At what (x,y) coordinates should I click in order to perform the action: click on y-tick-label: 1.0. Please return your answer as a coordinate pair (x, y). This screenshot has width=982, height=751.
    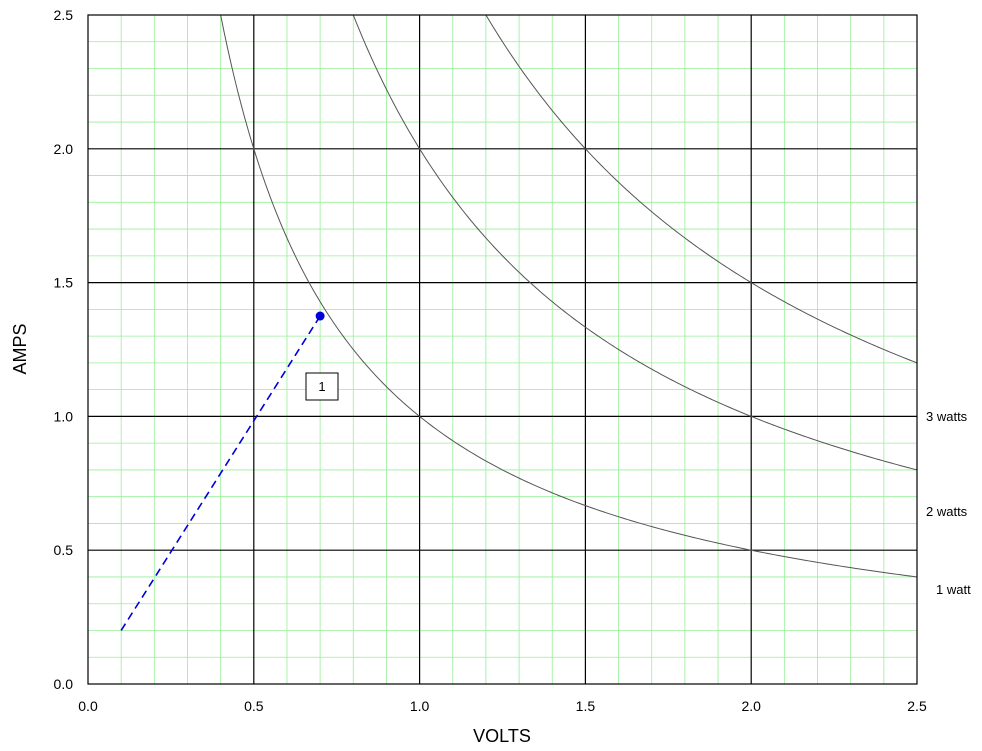
    Looking at the image, I should click on (64, 416).